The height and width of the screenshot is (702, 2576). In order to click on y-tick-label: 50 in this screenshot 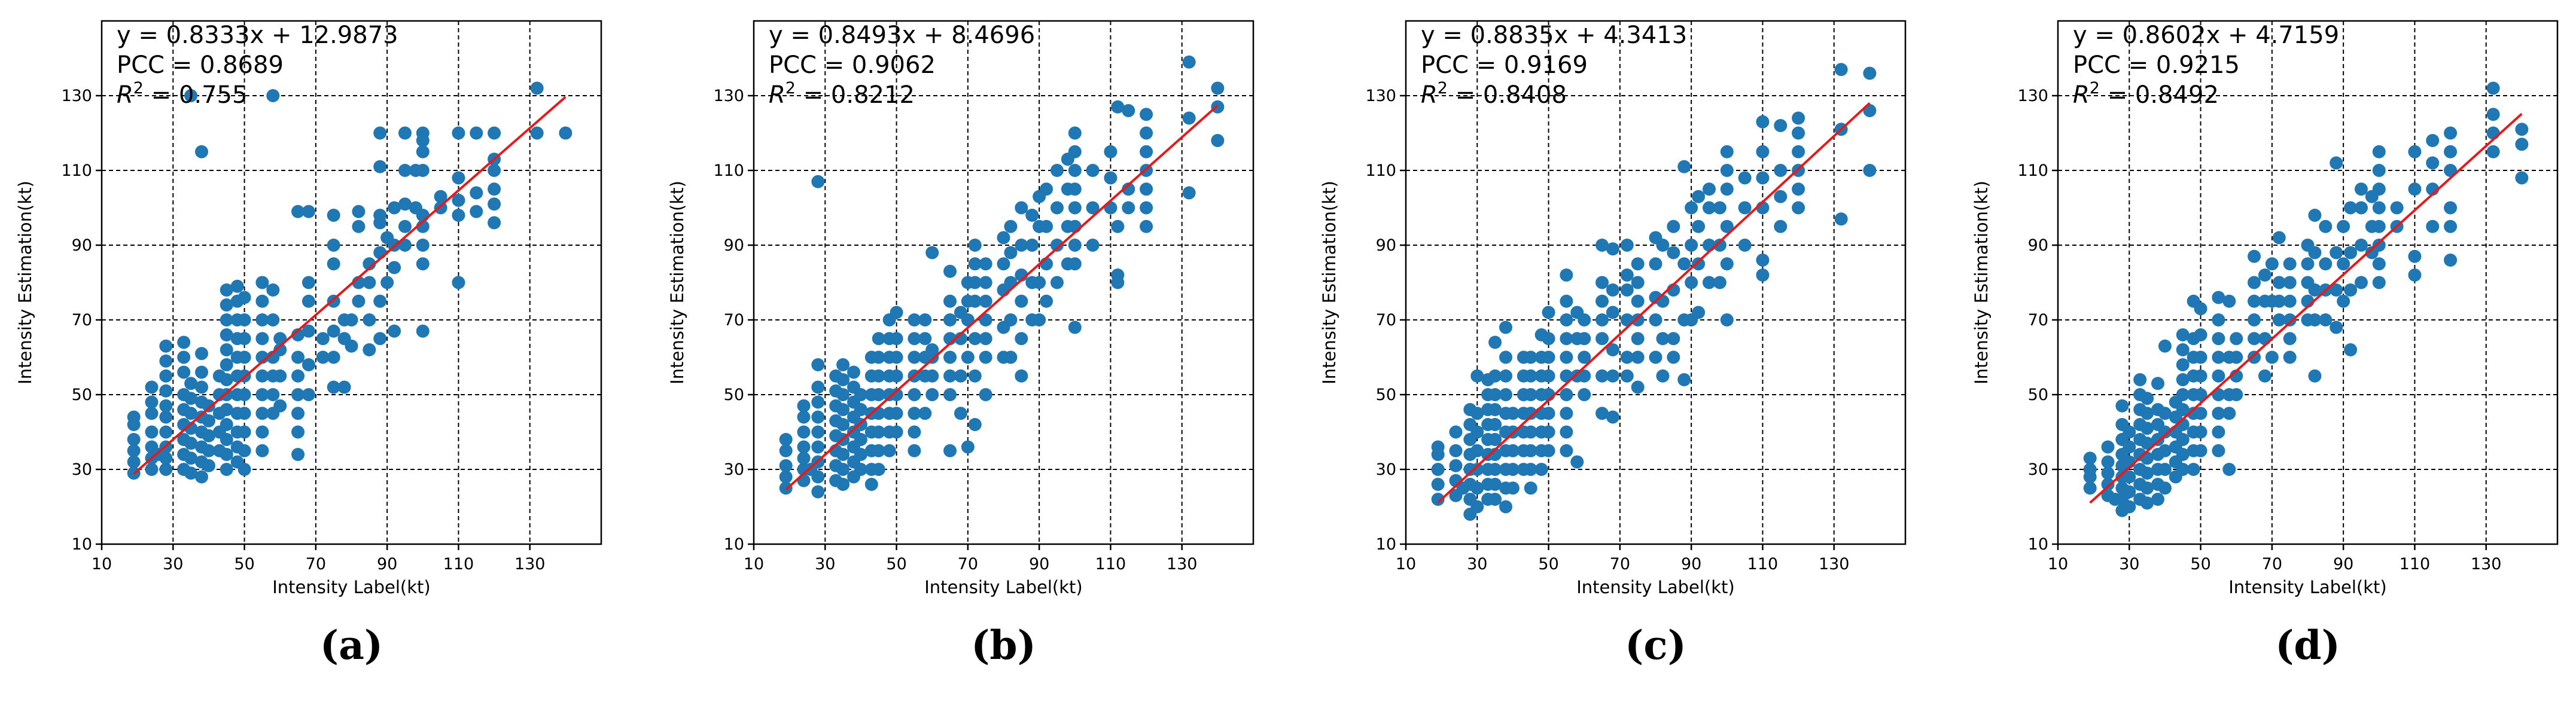, I will do `click(734, 395)`.